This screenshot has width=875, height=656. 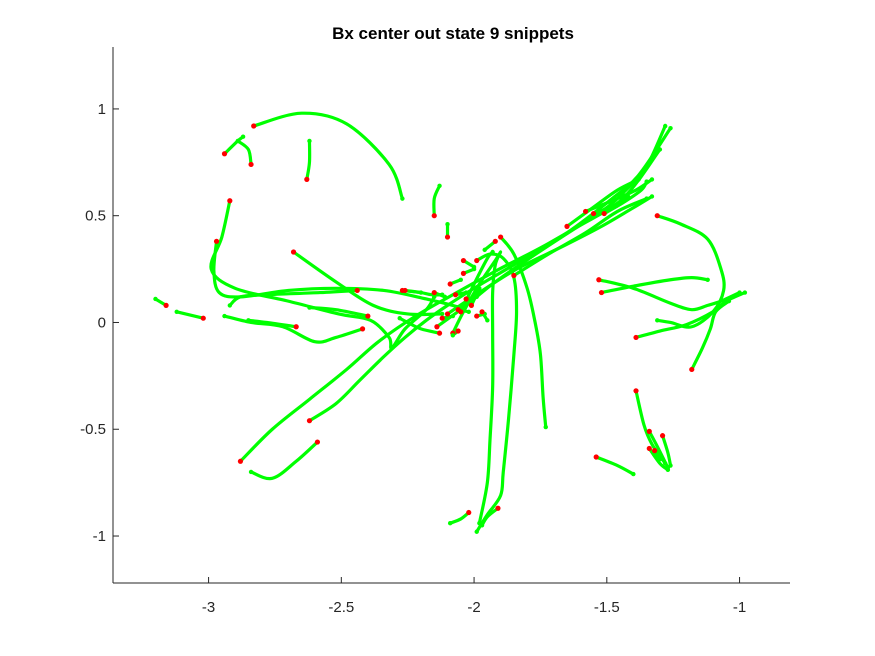 What do you see at coordinates (93, 429) in the screenshot?
I see `y-tick-label: -0.5` at bounding box center [93, 429].